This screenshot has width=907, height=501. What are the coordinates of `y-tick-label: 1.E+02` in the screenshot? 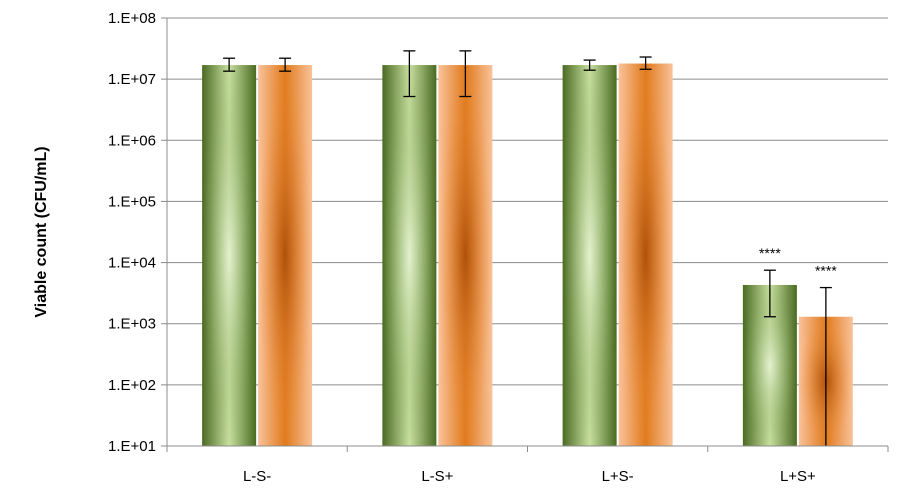 It's located at (132, 385).